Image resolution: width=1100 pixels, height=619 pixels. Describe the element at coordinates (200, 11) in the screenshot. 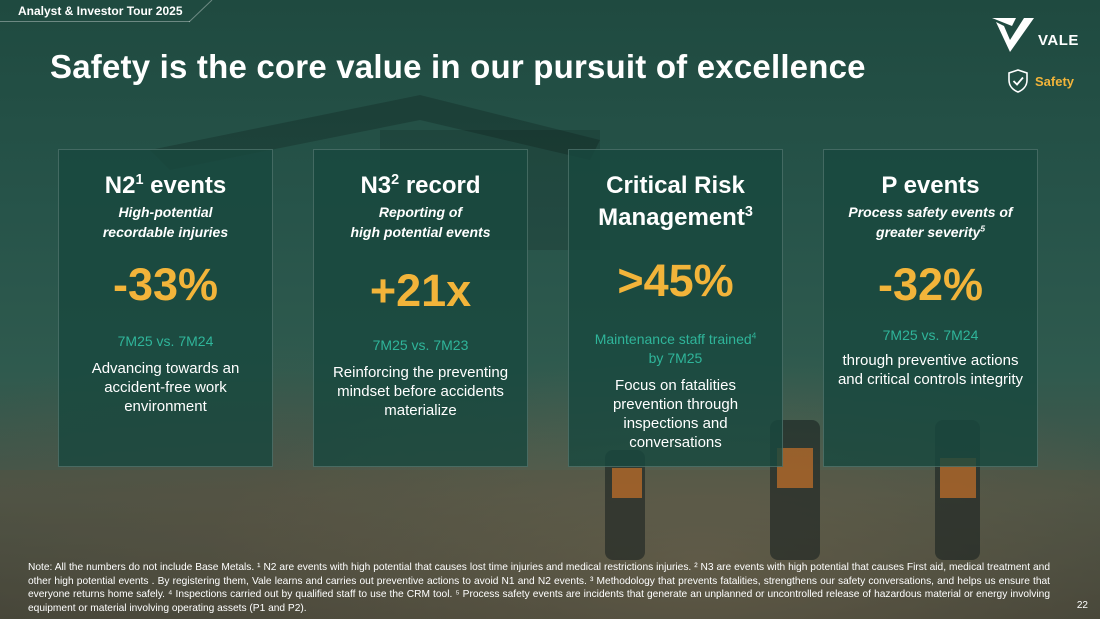

I see `header-divider-corner` at that location.